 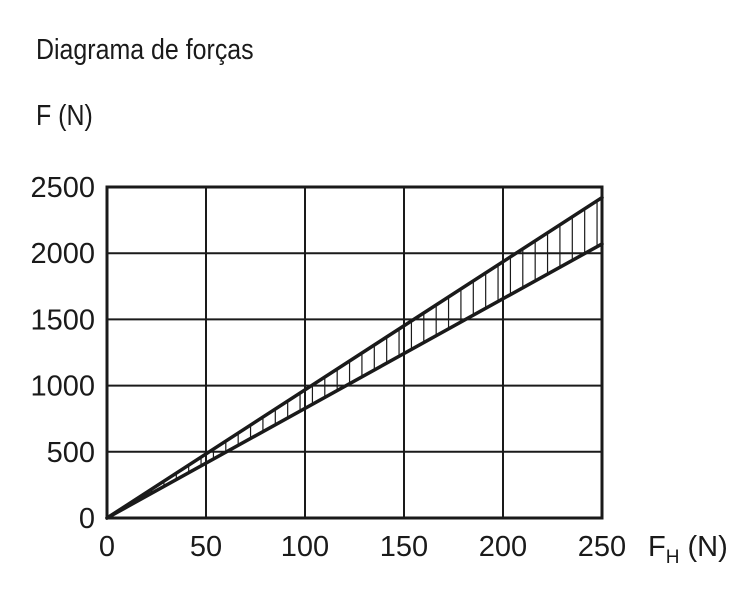 What do you see at coordinates (107, 547) in the screenshot?
I see `x-tick-label: 0` at bounding box center [107, 547].